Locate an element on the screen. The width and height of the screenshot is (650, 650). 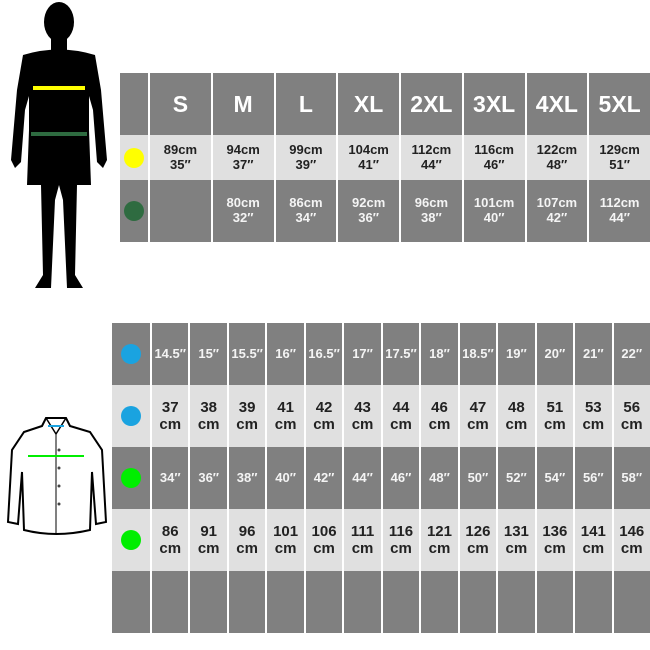
measurement-cell: 50″ is located at coordinates (478, 478).